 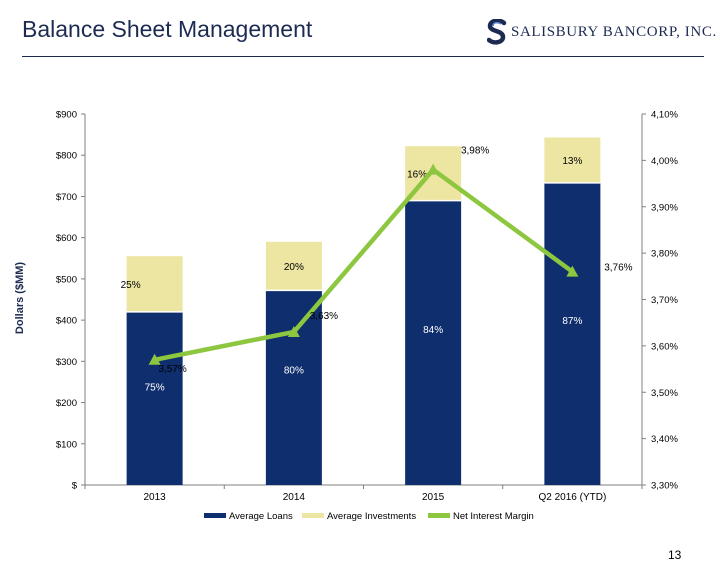 What do you see at coordinates (66, 238) in the screenshot?
I see `y-tick-label: $600` at bounding box center [66, 238].